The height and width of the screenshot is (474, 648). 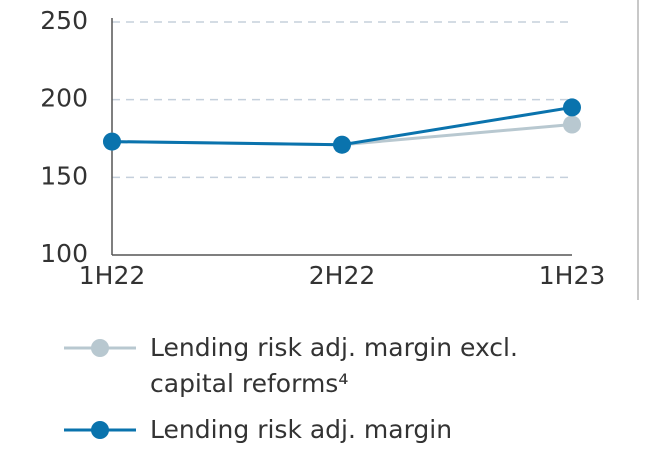 I want to click on legend-label: Lending risk adj. margin, so click(x=301, y=429).